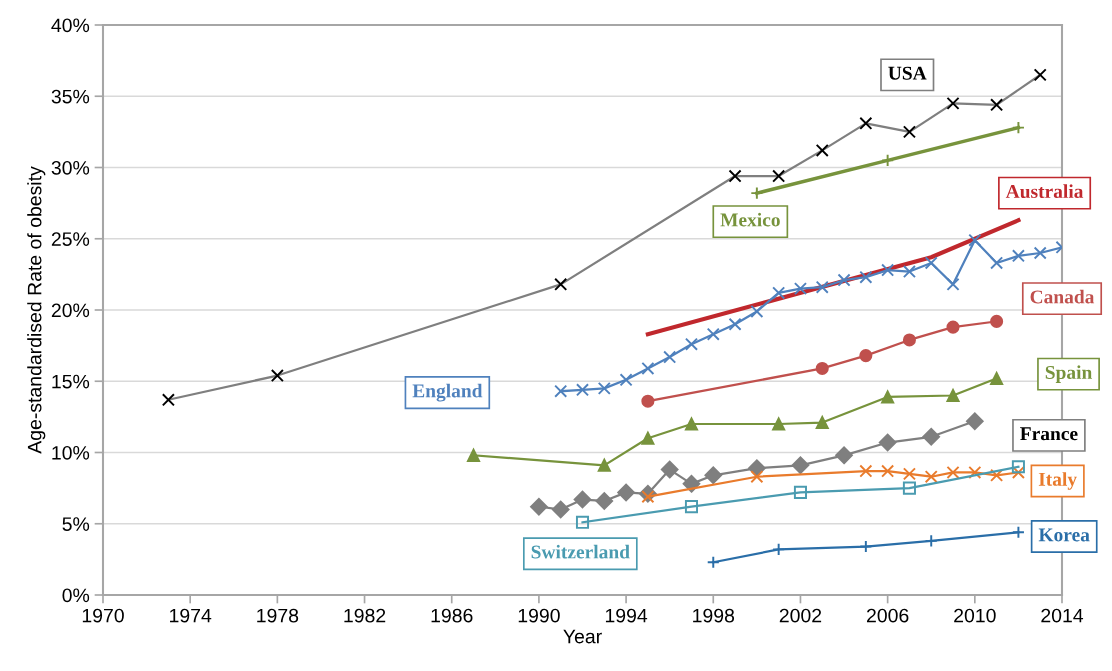 This screenshot has height=671, width=1112. I want to click on y-tick-label: 30%, so click(70, 167).